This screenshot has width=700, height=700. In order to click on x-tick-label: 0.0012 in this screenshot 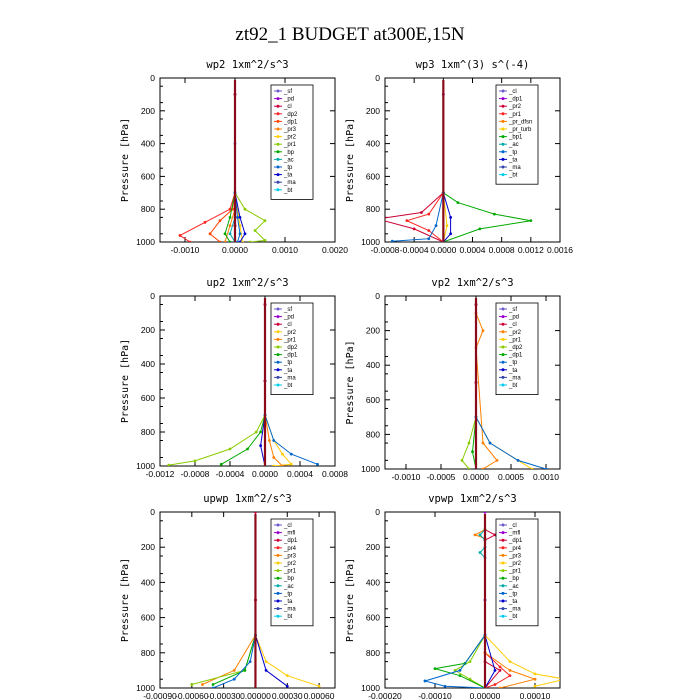, I will do `click(531, 250)`.